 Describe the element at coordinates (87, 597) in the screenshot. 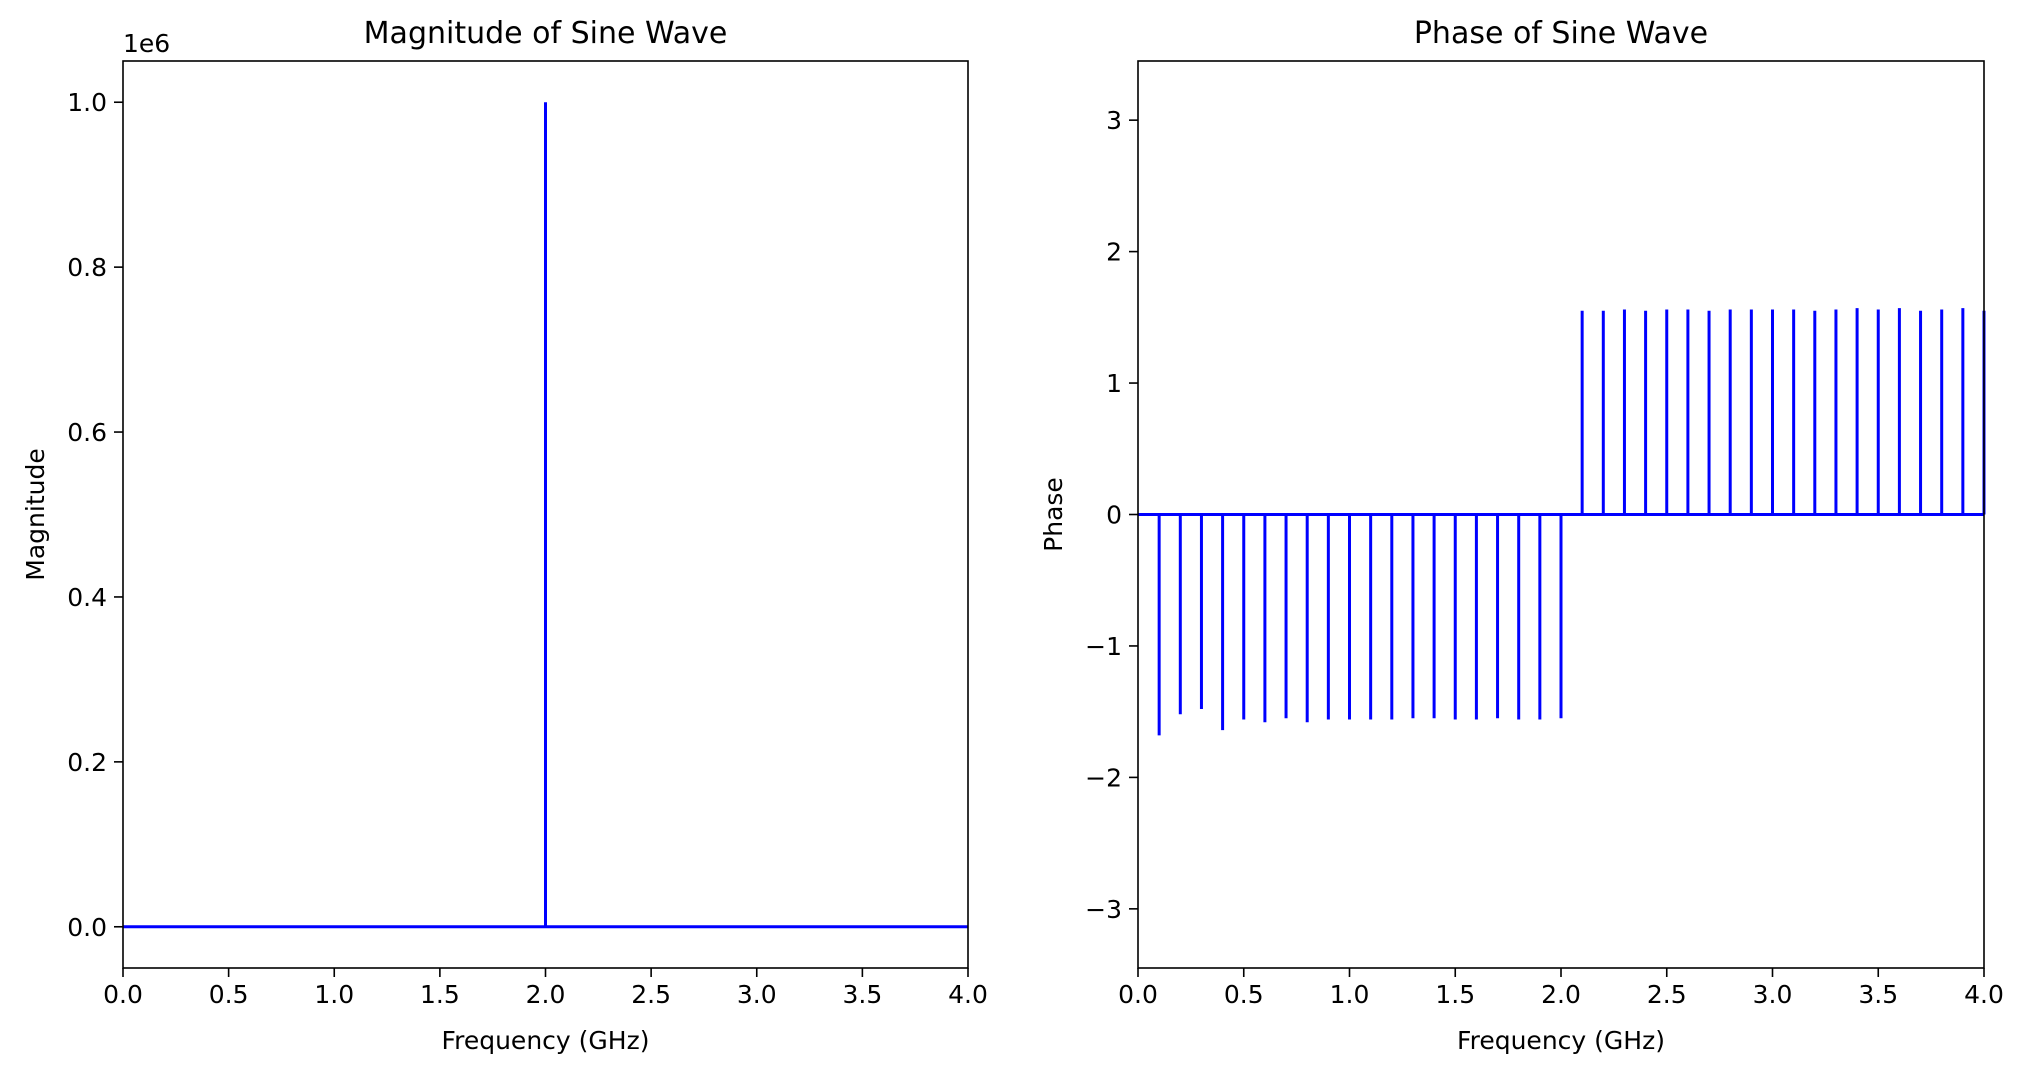

I see `magnitude-ytick-label: 0.4` at that location.